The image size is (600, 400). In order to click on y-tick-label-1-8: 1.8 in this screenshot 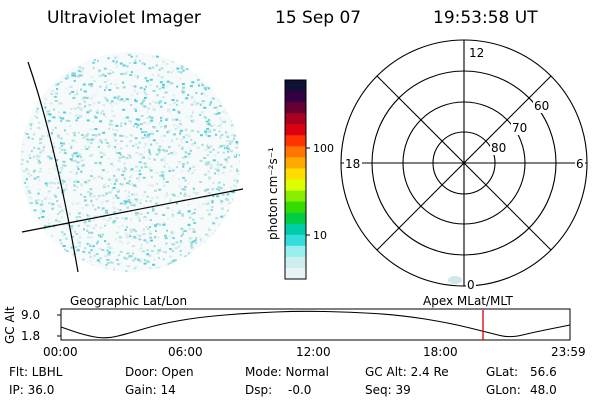, I will do `click(30, 336)`.